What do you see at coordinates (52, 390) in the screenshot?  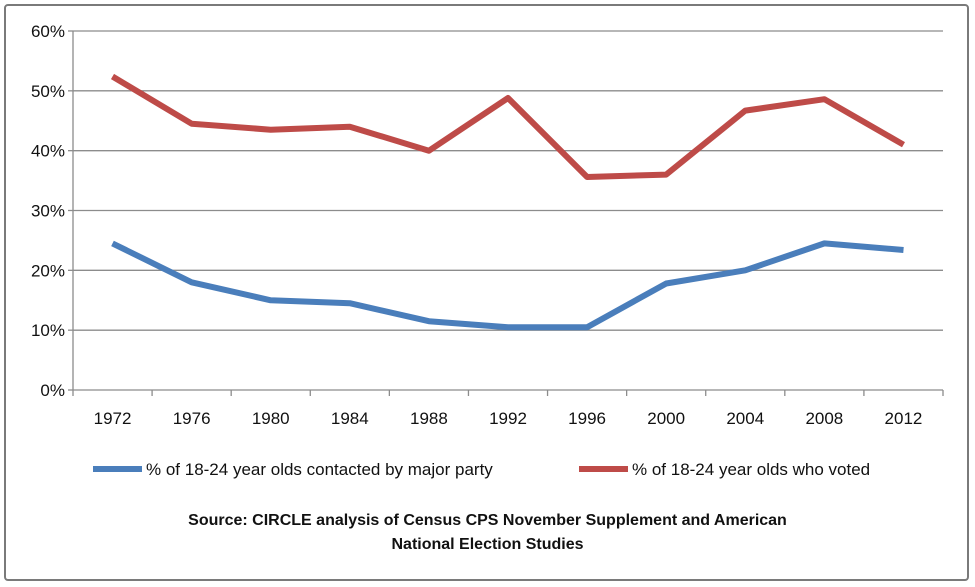 I see `y-tick-label: 0%` at bounding box center [52, 390].